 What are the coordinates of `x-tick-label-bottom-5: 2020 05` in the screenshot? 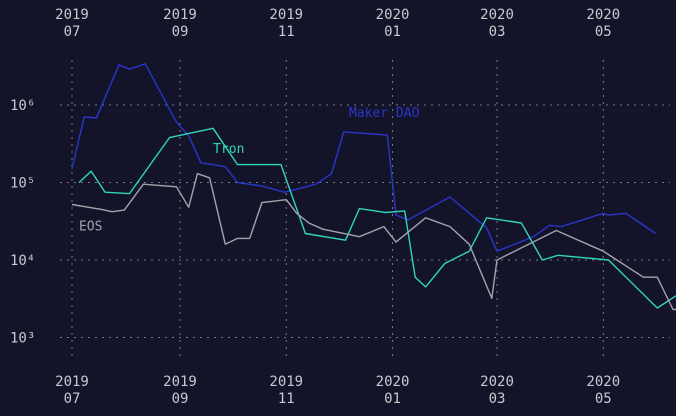 It's located at (603, 390).